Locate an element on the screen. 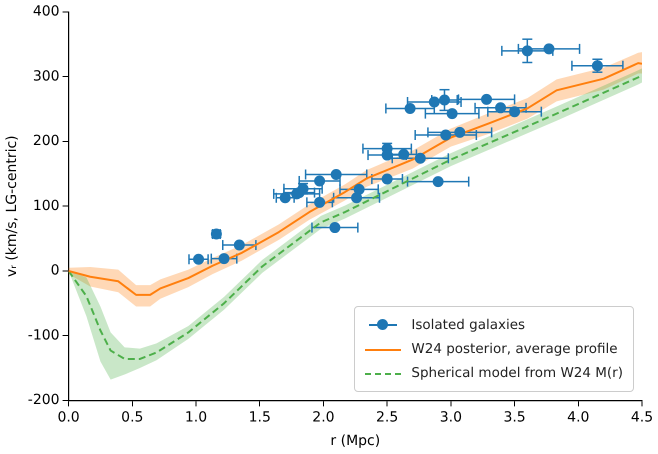  y-tick-label: -100 is located at coordinates (44, 335).